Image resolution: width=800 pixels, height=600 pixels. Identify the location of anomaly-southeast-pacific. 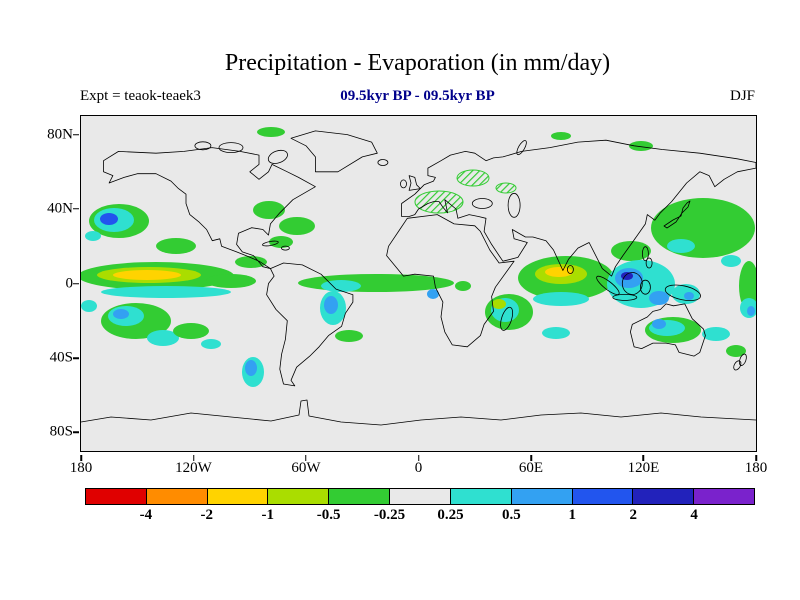
(151, 324).